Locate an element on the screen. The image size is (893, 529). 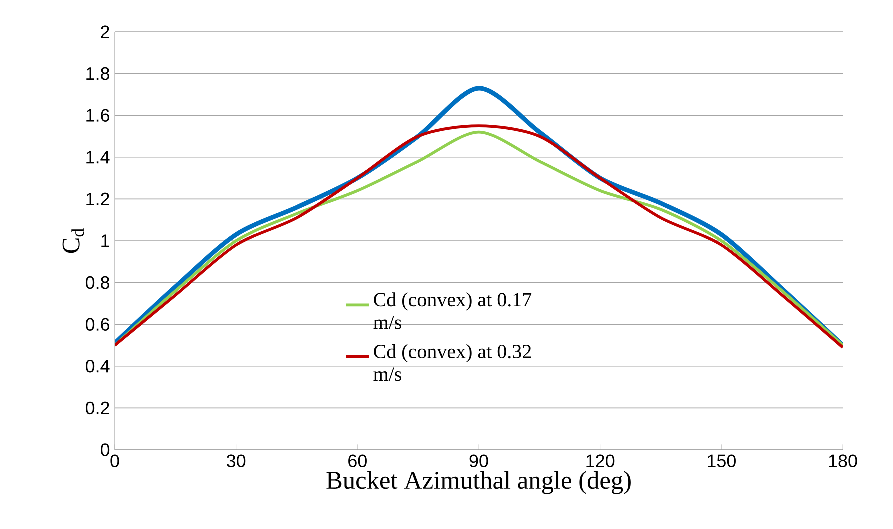
y-tick-label: 0.8 is located at coordinates (98, 283).